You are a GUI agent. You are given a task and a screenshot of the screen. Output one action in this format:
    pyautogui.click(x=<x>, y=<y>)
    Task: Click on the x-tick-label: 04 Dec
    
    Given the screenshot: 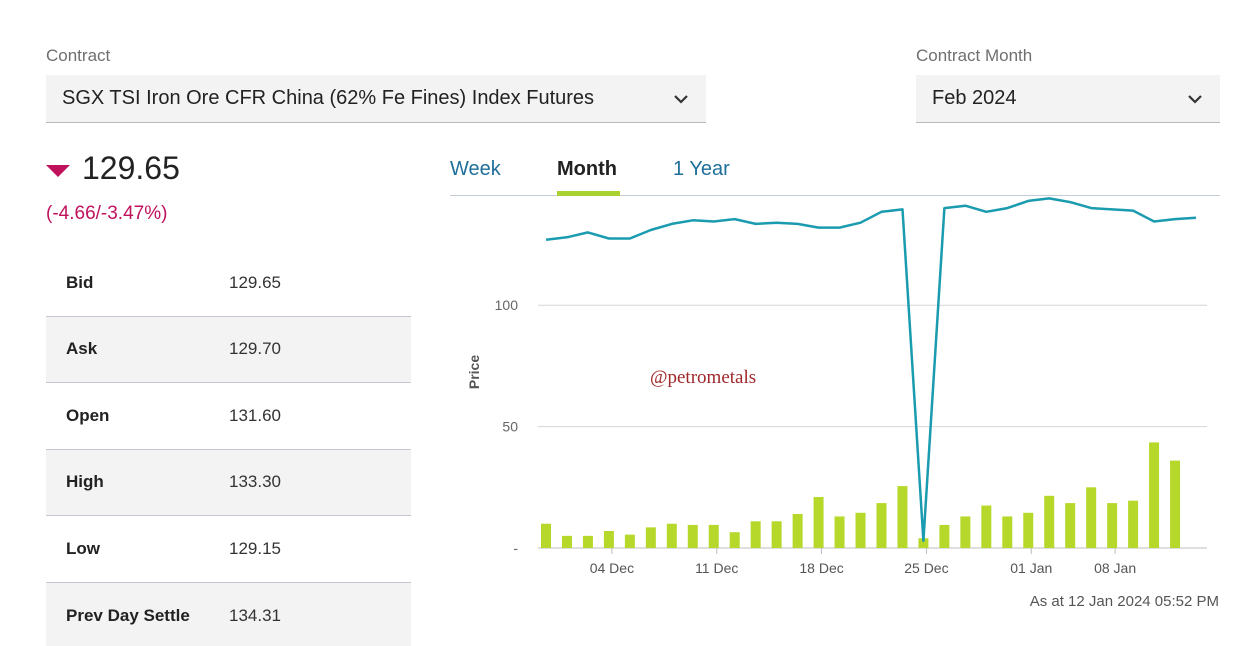 What is the action you would take?
    pyautogui.click(x=612, y=568)
    